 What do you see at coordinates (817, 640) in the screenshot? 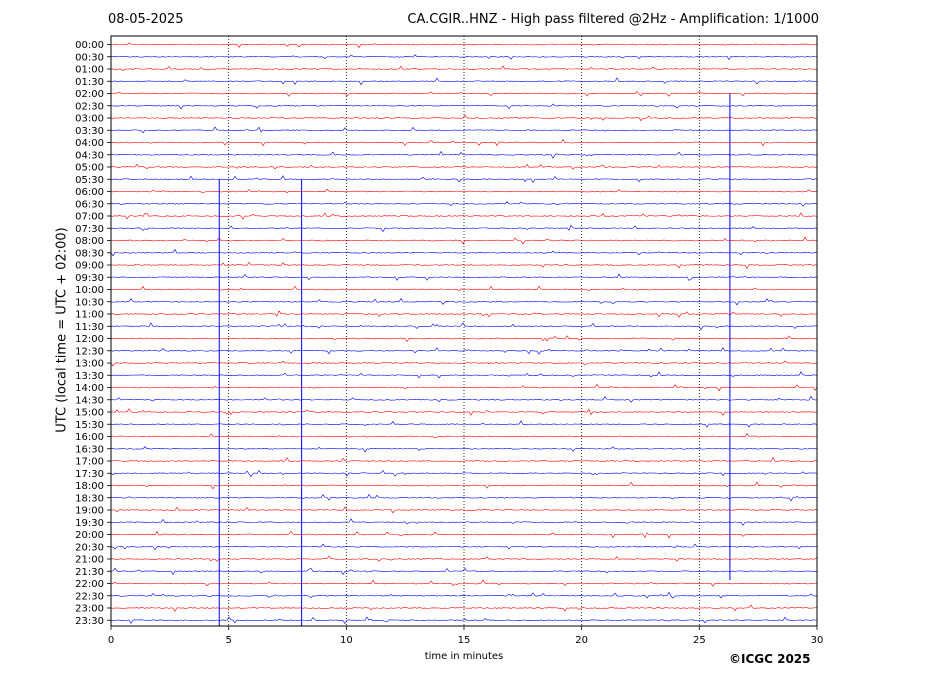
I see `x-tick-label: 30` at bounding box center [817, 640].